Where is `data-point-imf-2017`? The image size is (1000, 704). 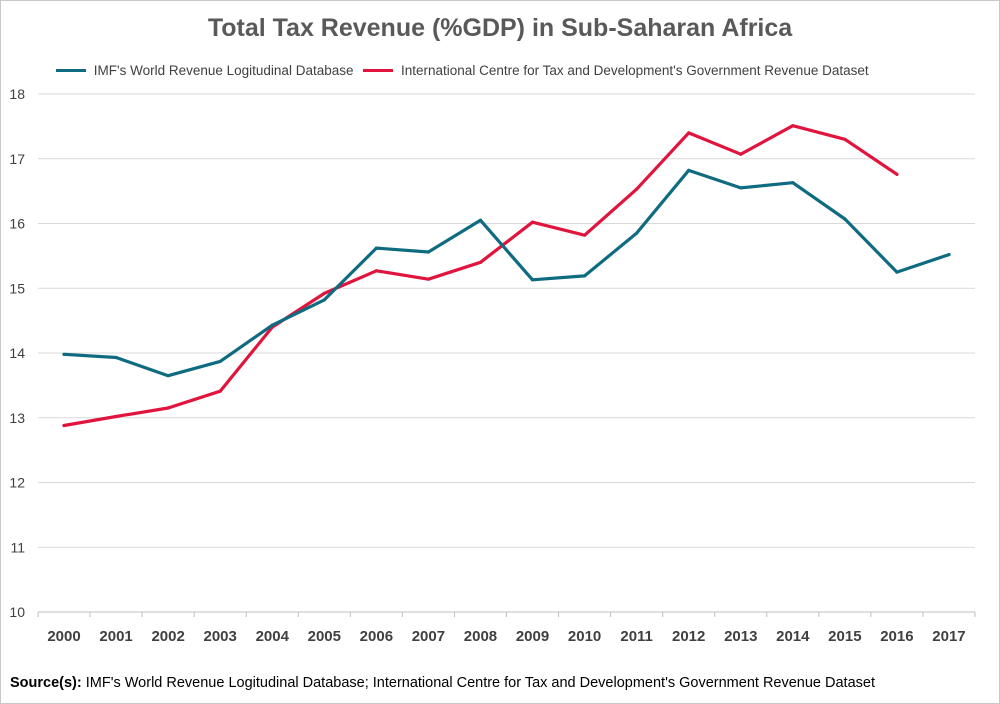
data-point-imf-2017 is located at coordinates (949, 254).